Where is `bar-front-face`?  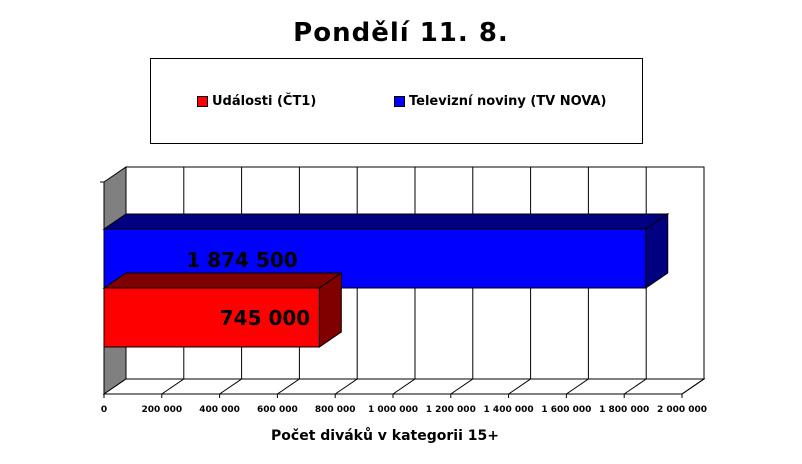 bar-front-face is located at coordinates (211, 317).